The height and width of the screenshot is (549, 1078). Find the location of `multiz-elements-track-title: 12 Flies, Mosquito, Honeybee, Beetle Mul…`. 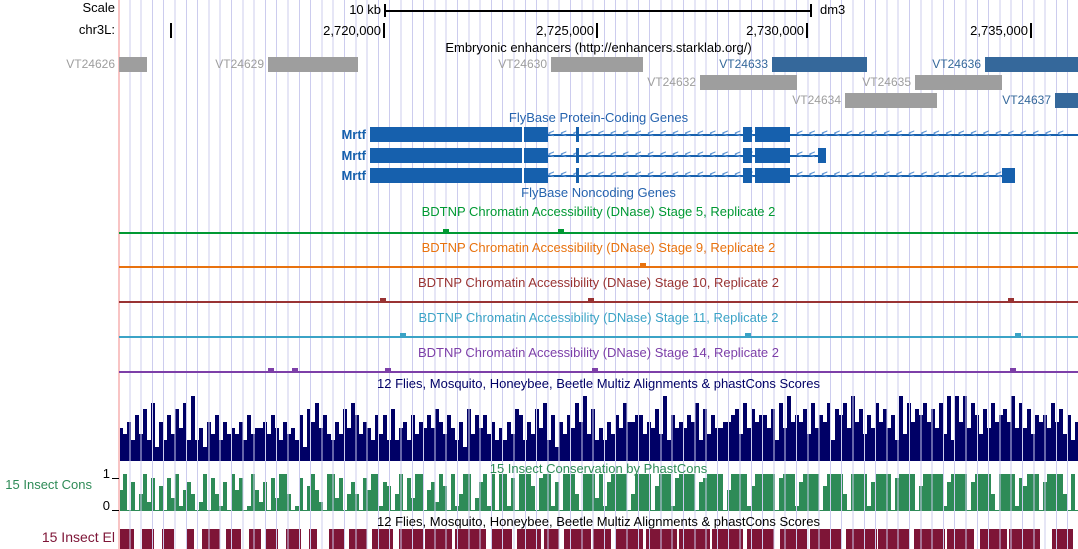

multiz-elements-track-title: 12 Flies, Mosquito, Honeybee, Beetle Mul… is located at coordinates (598, 521).